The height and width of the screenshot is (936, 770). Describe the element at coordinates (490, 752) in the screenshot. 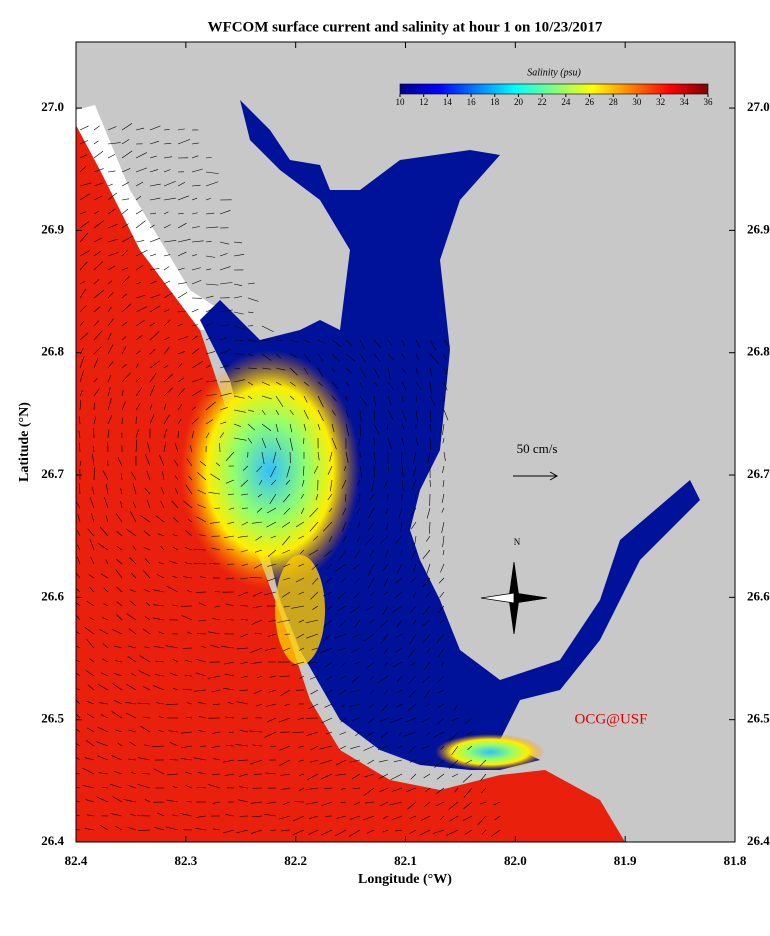

I see `salinity-mix` at that location.